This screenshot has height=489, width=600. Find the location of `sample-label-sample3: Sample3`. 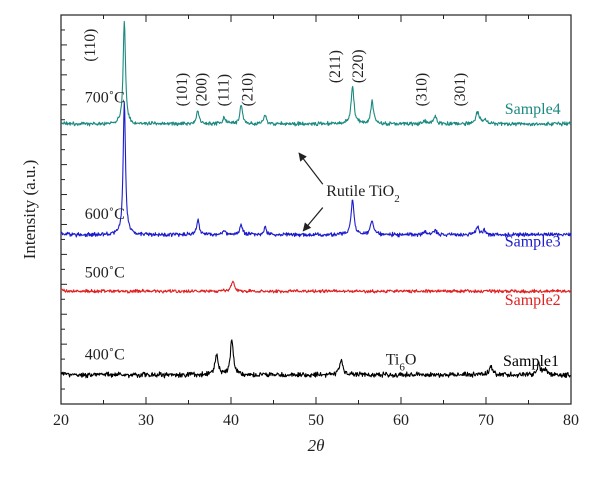

sample-label-sample3: Sample3 is located at coordinates (533, 241).